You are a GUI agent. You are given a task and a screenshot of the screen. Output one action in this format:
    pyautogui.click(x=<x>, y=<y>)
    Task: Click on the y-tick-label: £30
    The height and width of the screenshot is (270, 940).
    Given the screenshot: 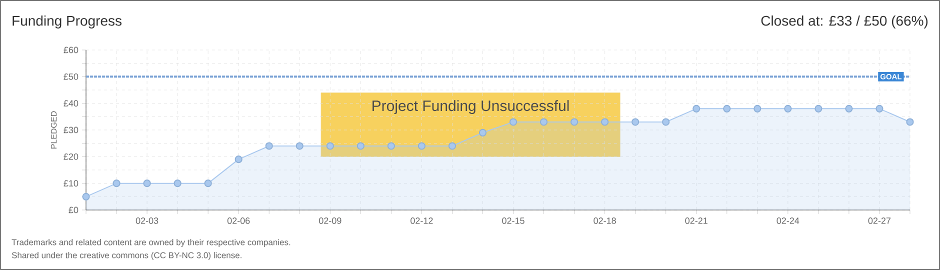 What is the action you would take?
    pyautogui.click(x=71, y=130)
    